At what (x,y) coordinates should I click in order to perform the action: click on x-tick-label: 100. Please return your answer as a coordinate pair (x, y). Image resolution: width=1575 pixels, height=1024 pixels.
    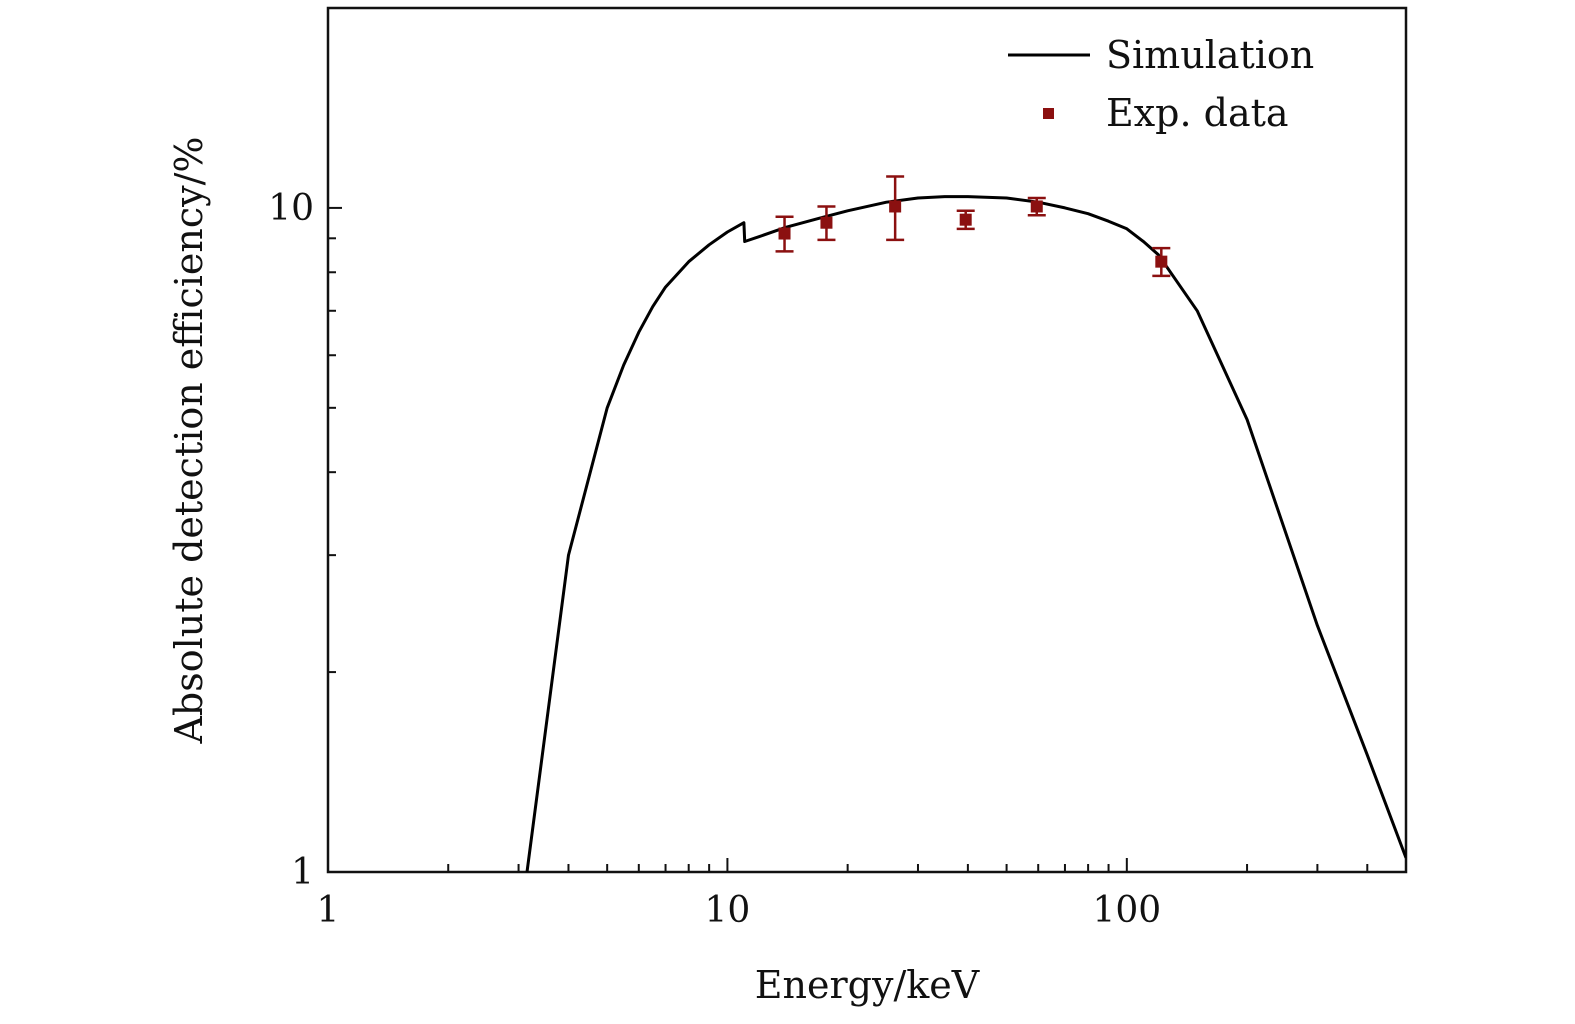
    Looking at the image, I should click on (1126, 910).